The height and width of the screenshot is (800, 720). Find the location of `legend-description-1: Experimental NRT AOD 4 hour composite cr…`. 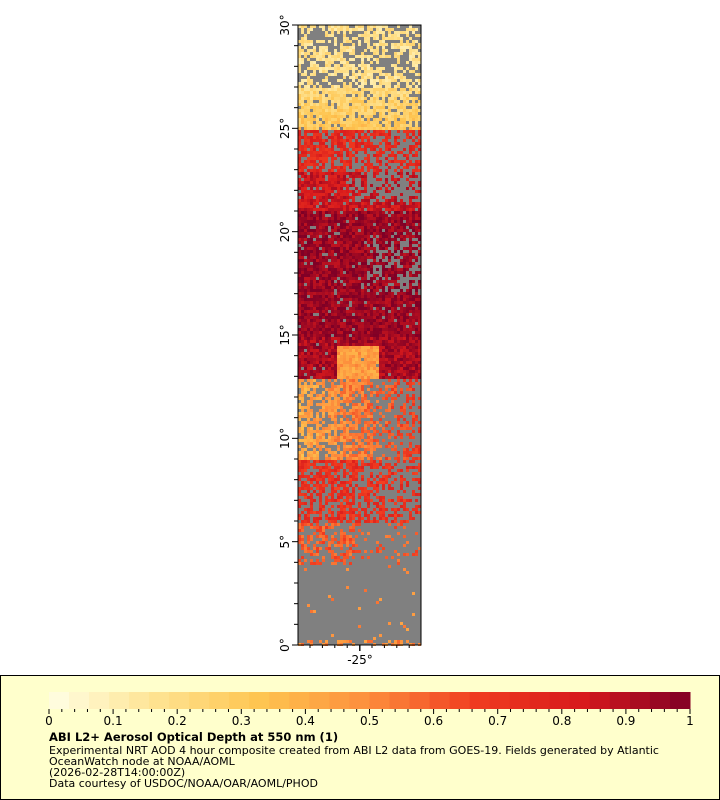

legend-description-1: Experimental NRT AOD 4 hour composite cr… is located at coordinates (354, 750).